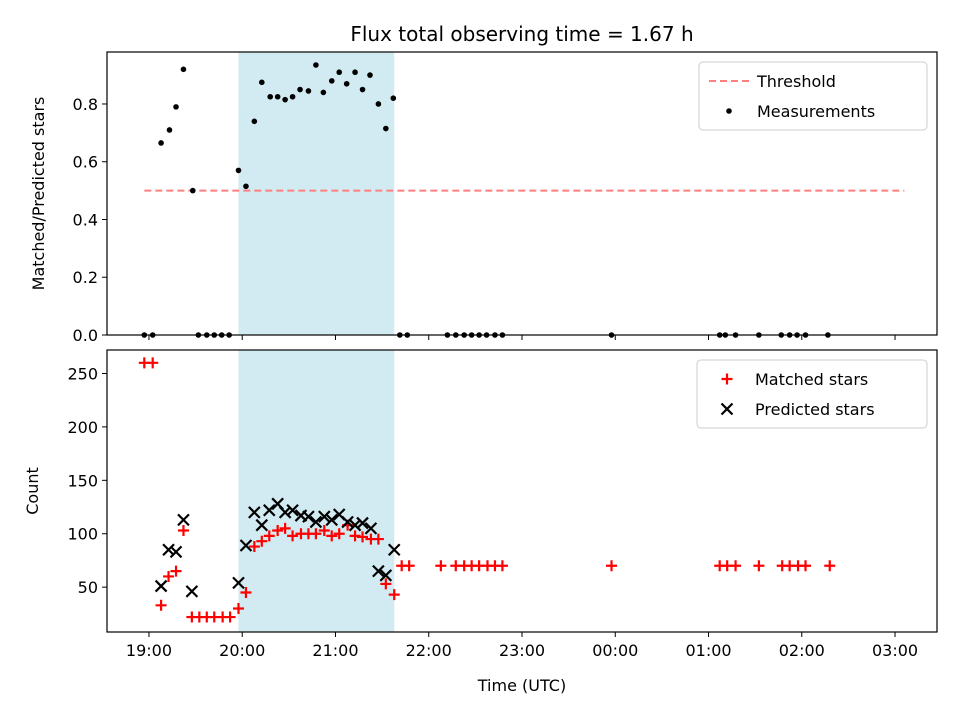  What do you see at coordinates (242, 650) in the screenshot?
I see `x-tick-label: 20:00` at bounding box center [242, 650].